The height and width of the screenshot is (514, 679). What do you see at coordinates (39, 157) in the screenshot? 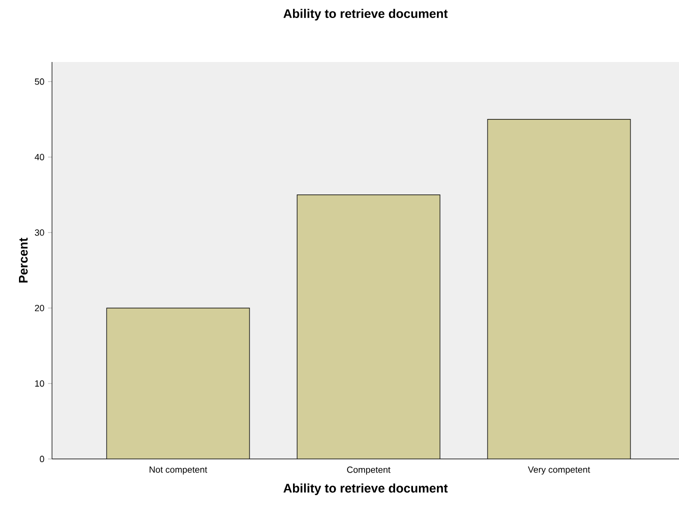
I see `y-tick-label: 40` at bounding box center [39, 157].